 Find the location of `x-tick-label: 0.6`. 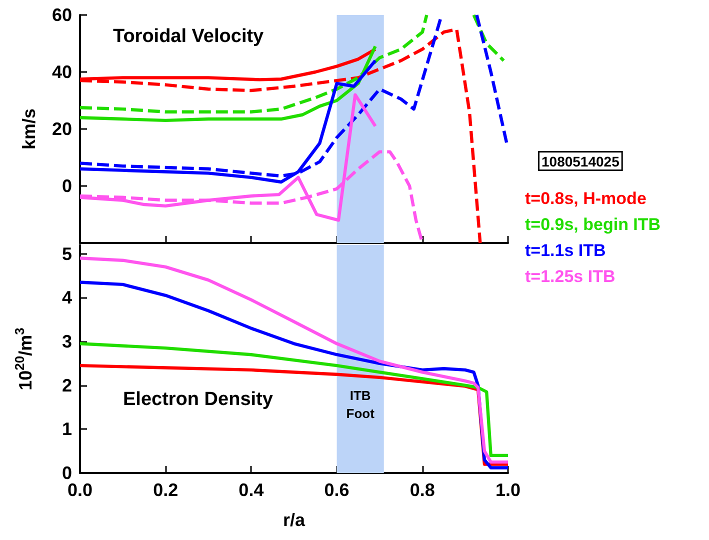

x-tick-label: 0.6 is located at coordinates (337, 490).